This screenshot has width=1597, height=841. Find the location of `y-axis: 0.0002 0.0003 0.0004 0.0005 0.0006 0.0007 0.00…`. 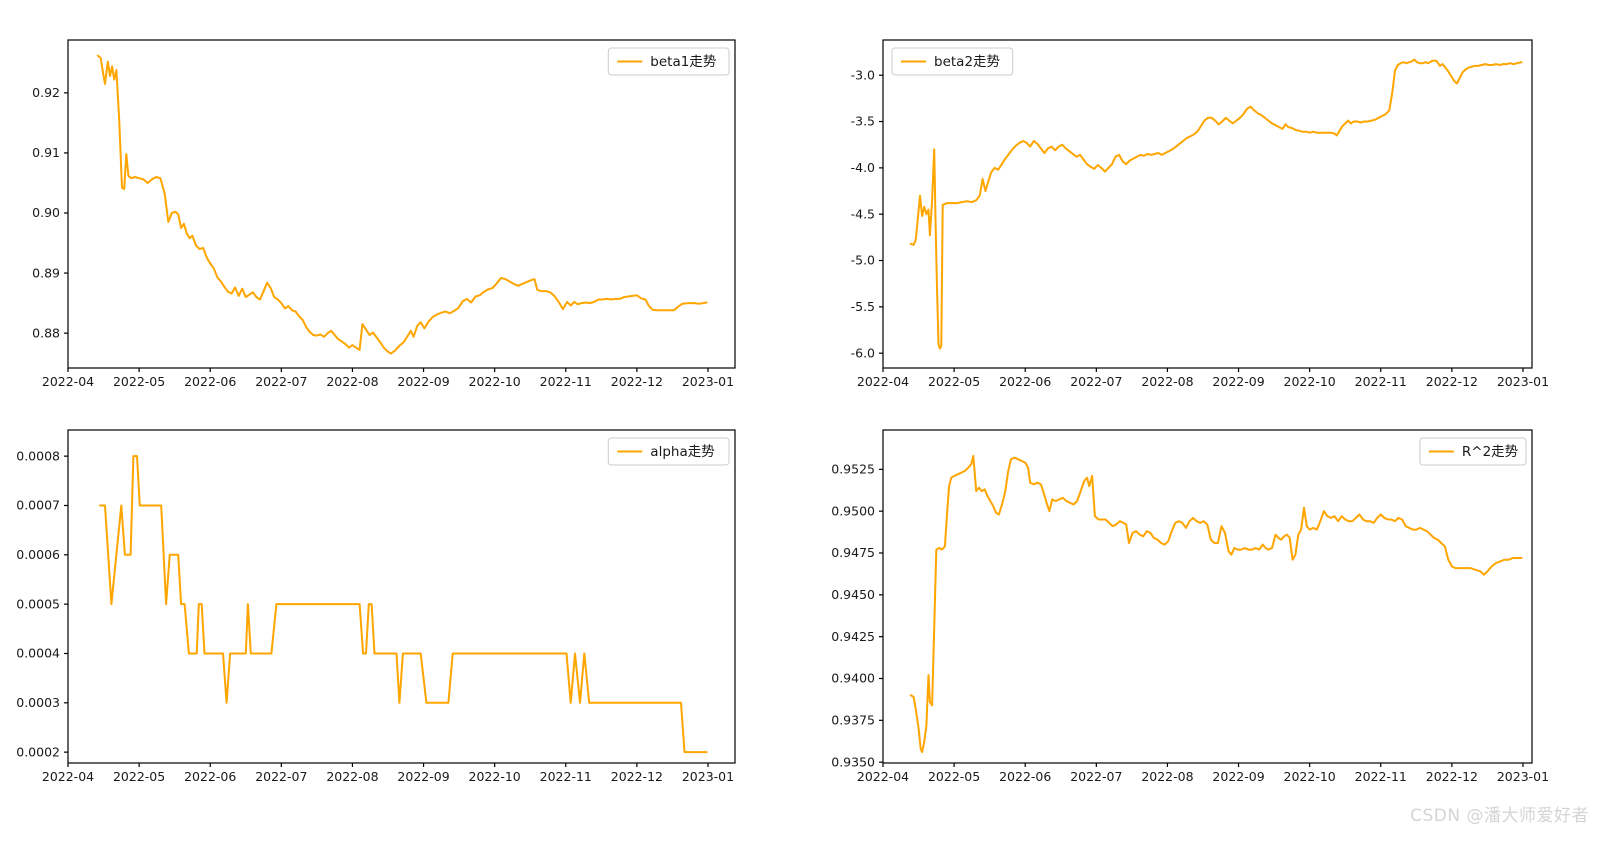

y-axis: 0.0002 0.0003 0.0004 0.0005 0.0006 0.0007 0.00… is located at coordinates (42, 603).